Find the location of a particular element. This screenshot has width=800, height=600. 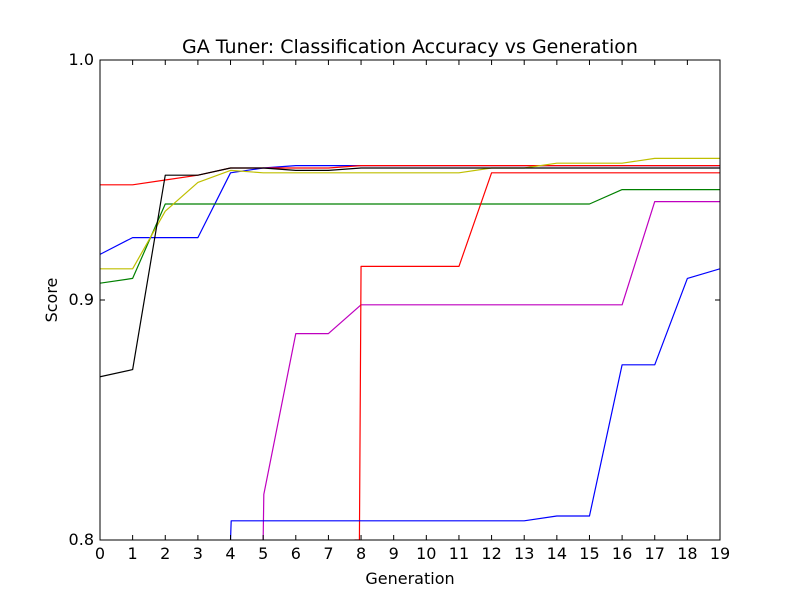

x-tick-label: 8 is located at coordinates (361, 553).